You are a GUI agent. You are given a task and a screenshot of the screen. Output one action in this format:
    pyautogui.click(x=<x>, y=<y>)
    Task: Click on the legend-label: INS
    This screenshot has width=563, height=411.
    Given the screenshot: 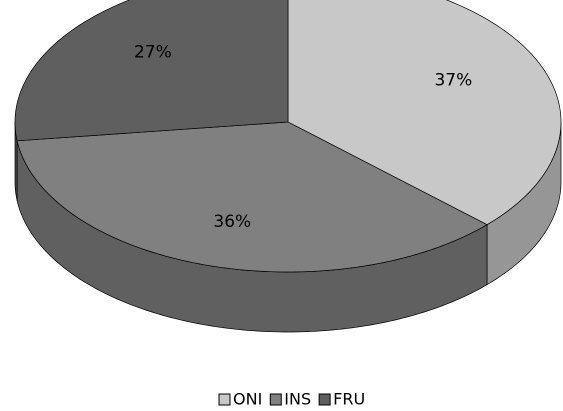 What is the action you would take?
    pyautogui.click(x=297, y=399)
    